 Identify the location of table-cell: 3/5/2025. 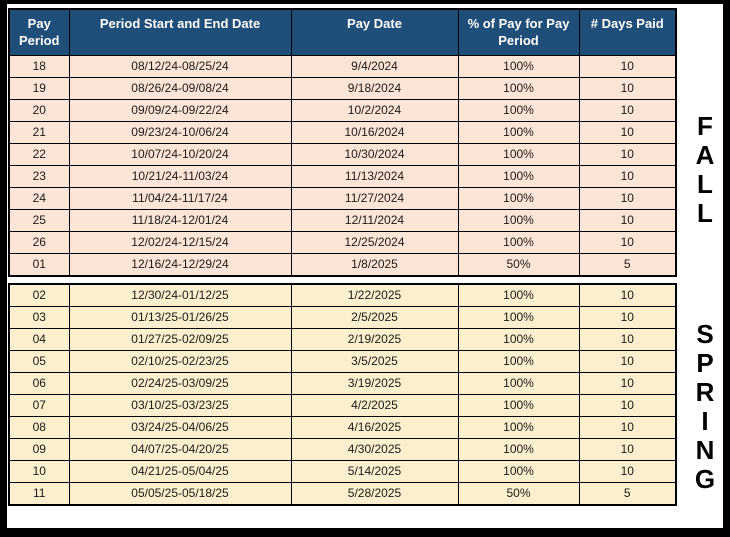
(374, 361).